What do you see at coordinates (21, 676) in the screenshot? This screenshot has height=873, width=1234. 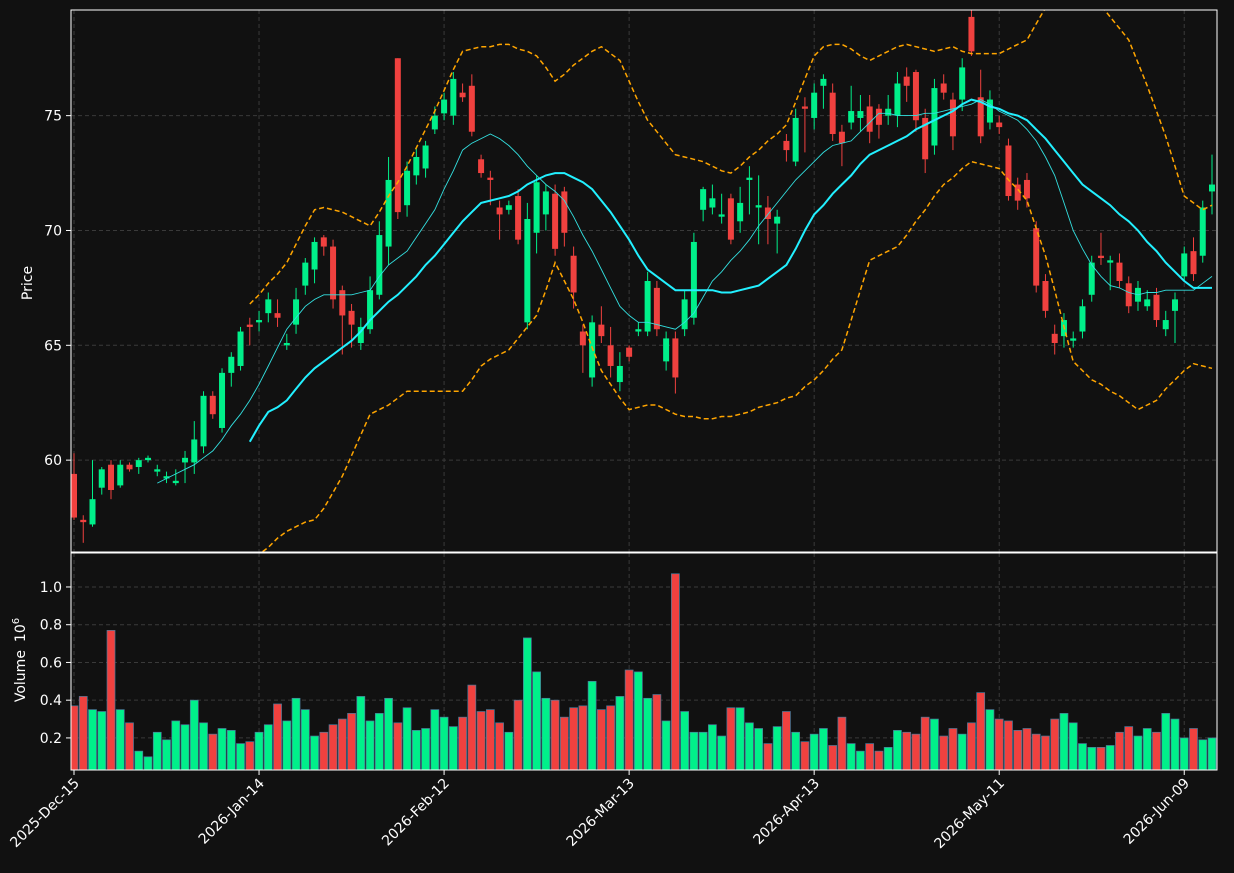 I see `volume-label: Volume` at bounding box center [21, 676].